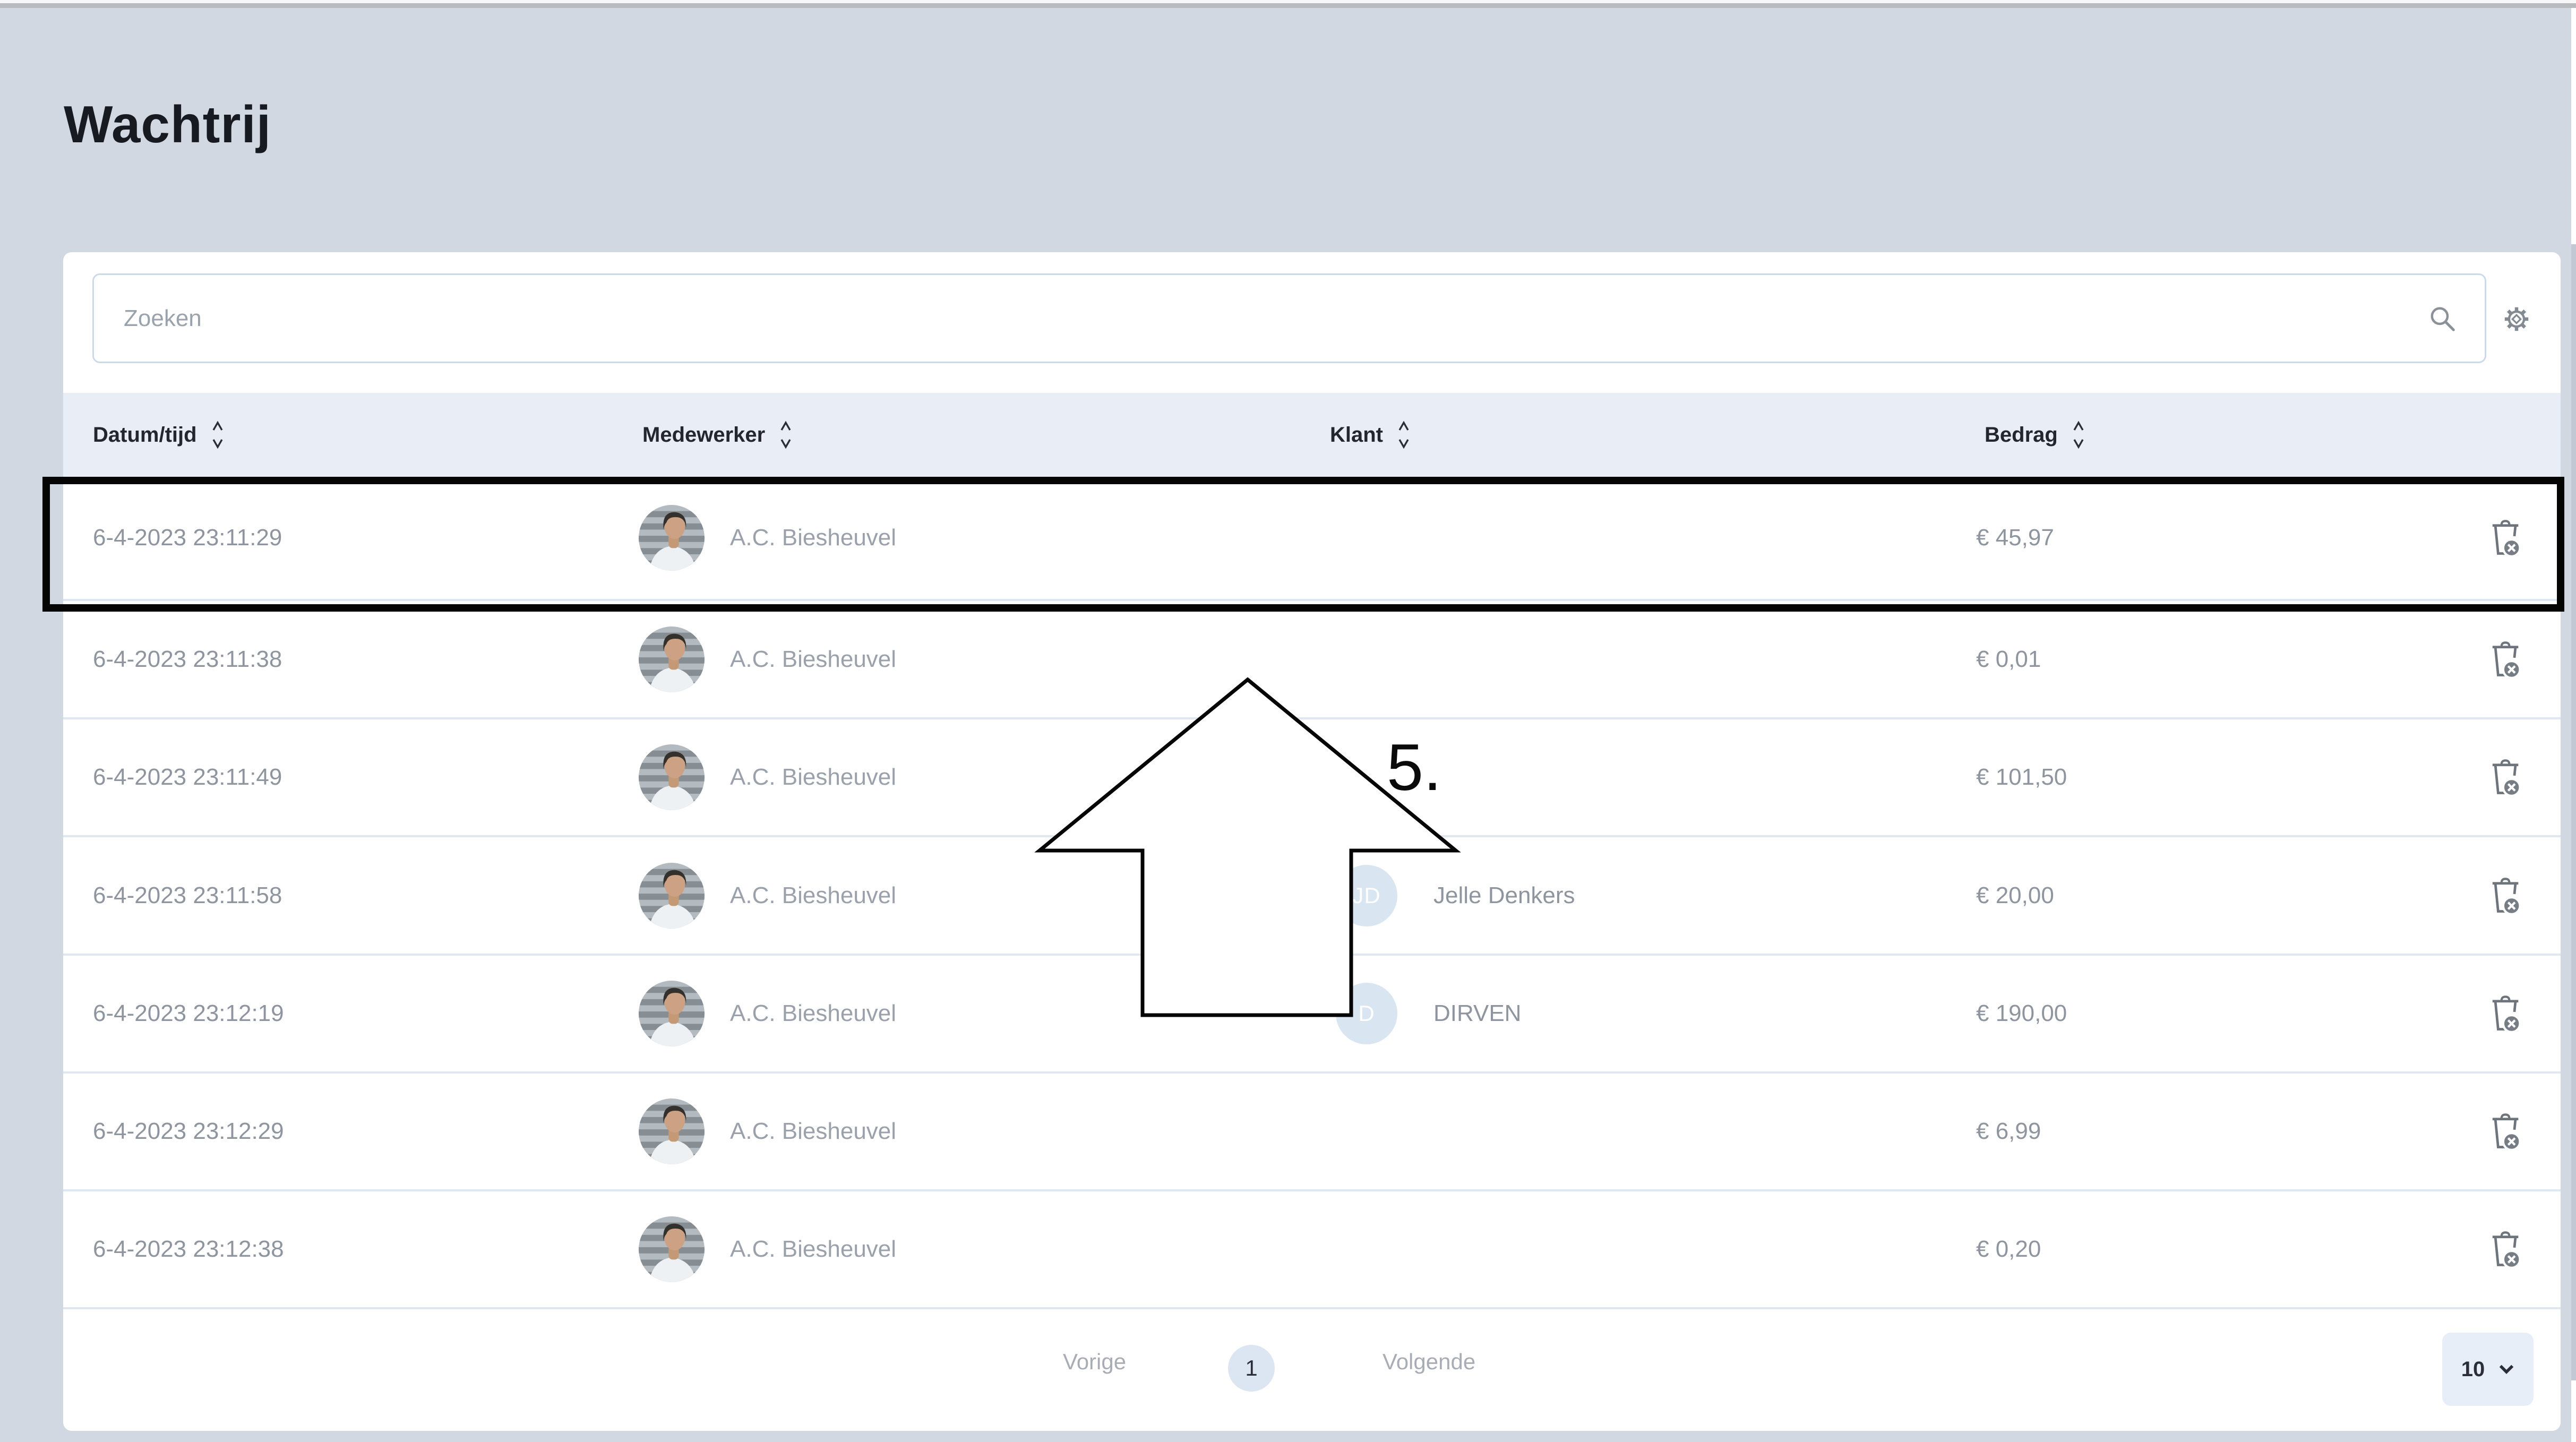  I want to click on customer-initials: JD, so click(1367, 895).